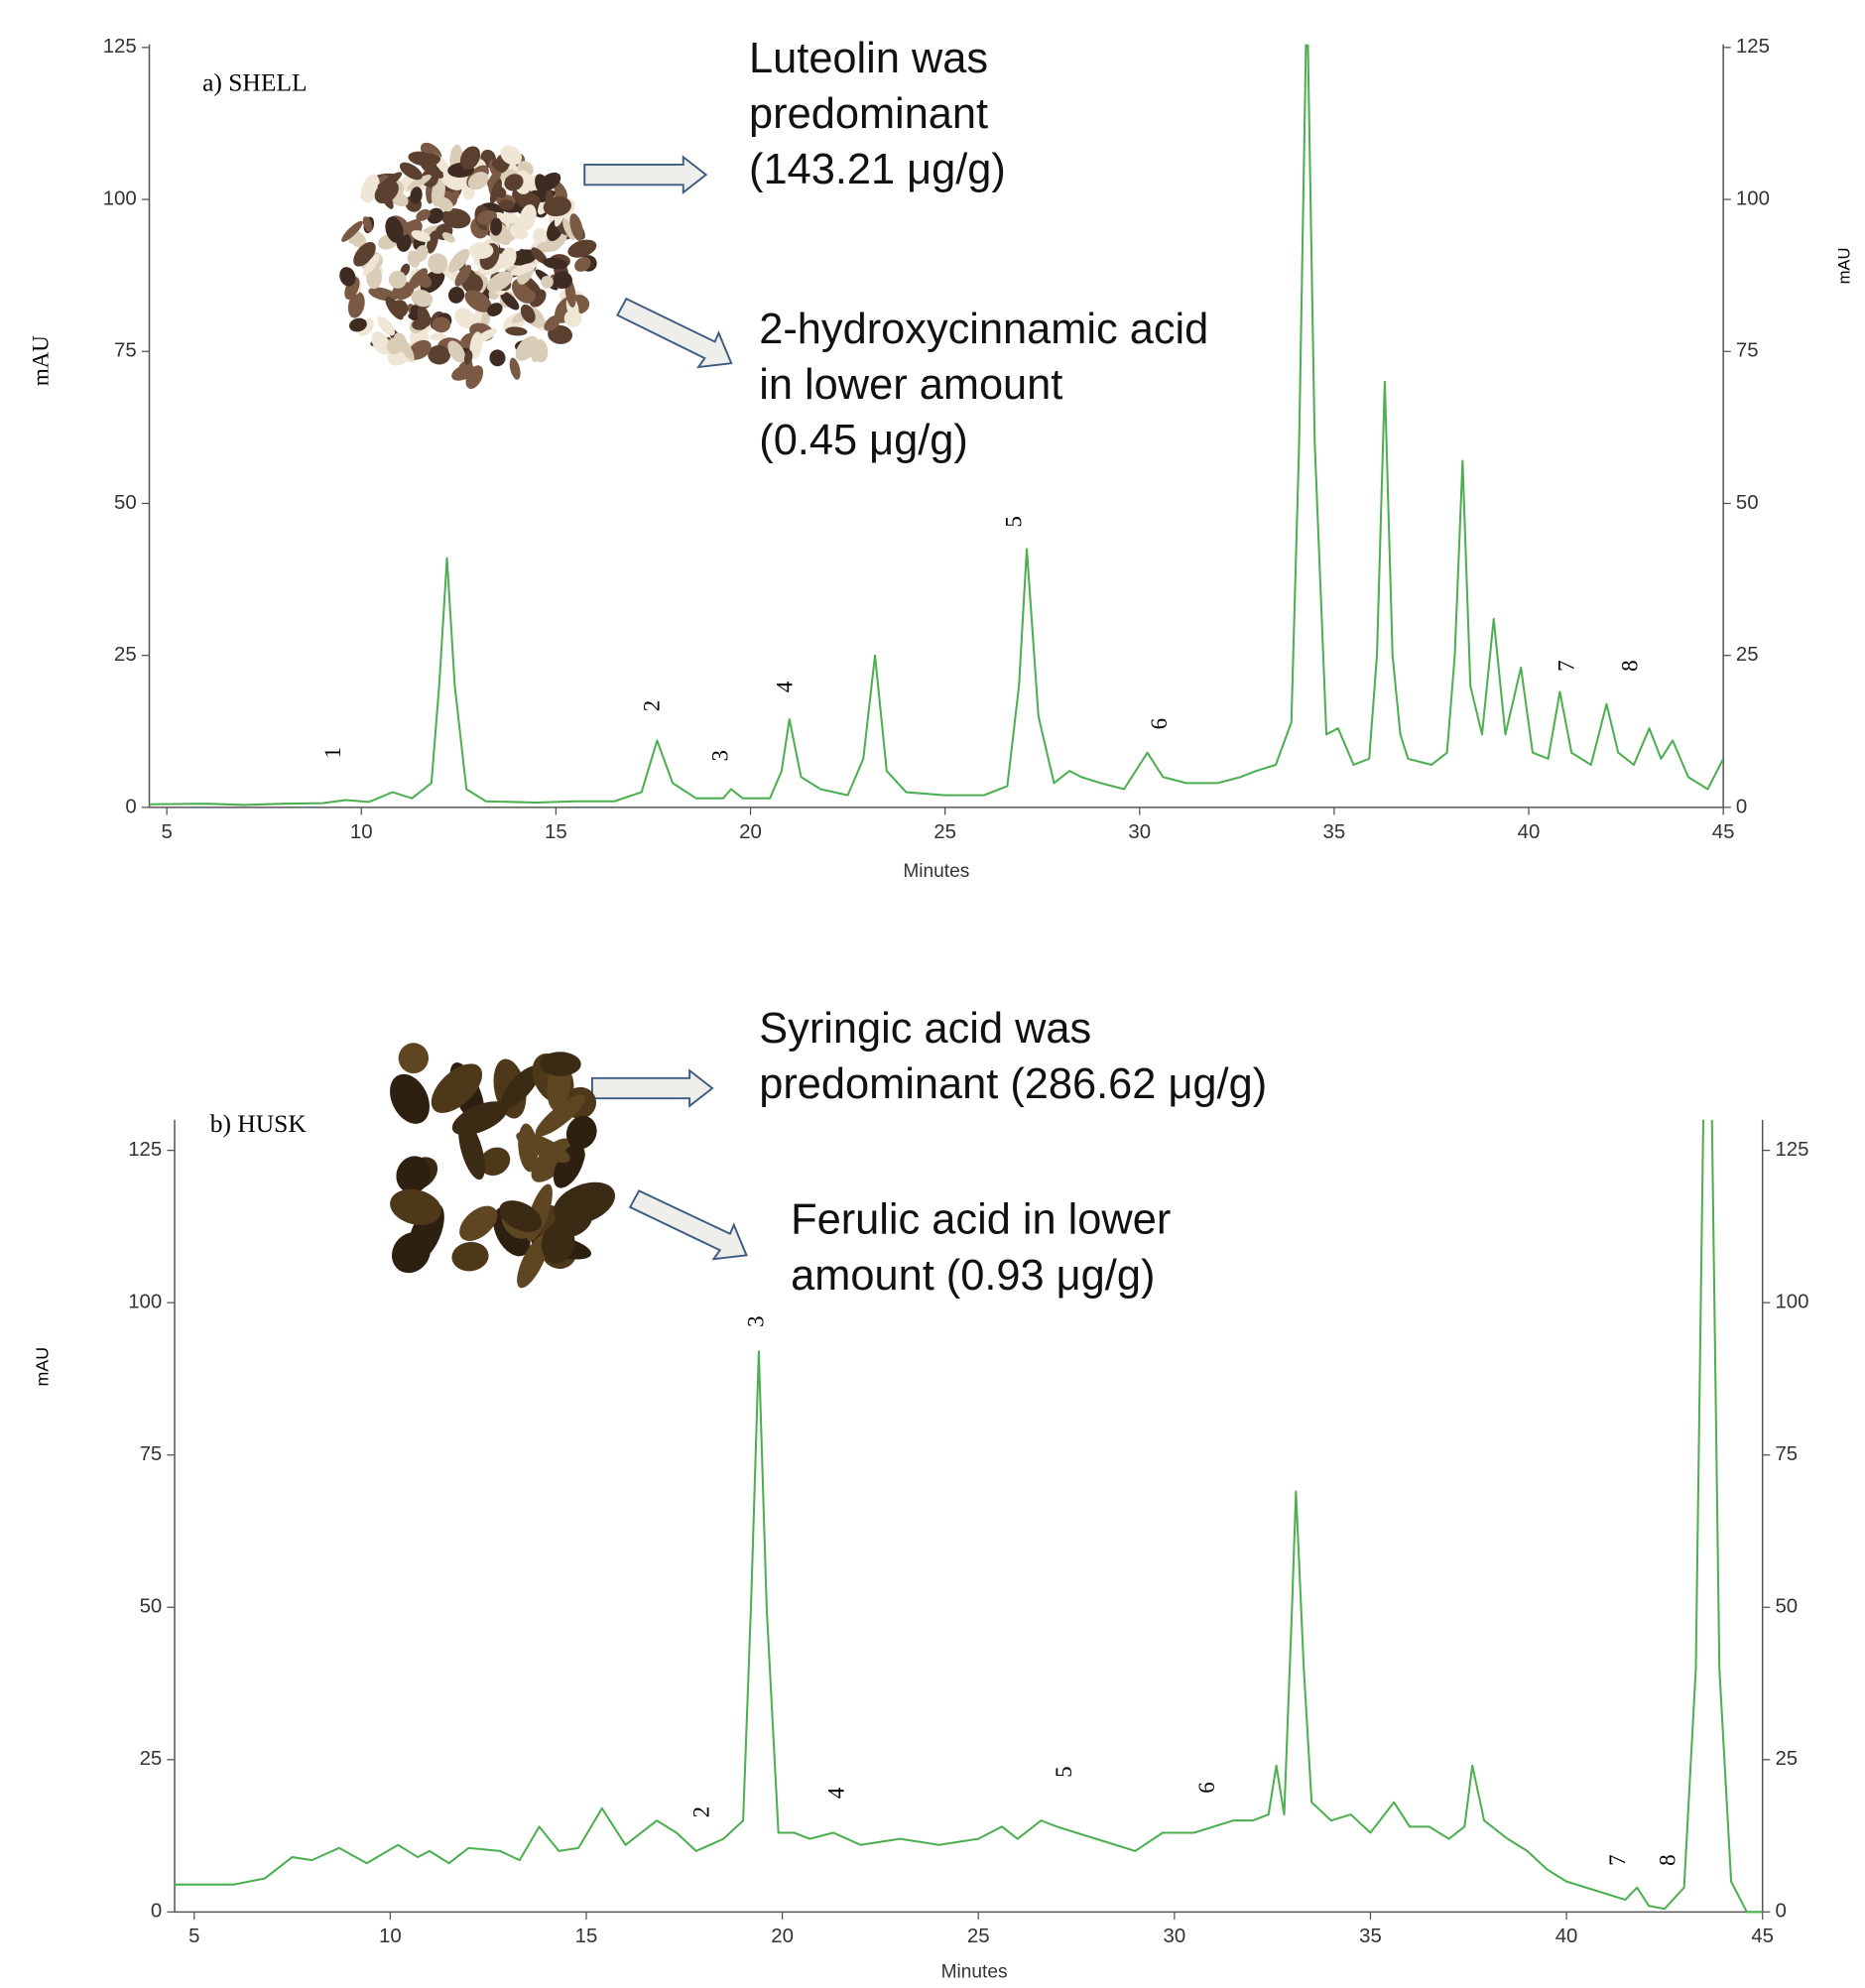 The image size is (1865, 1988). Describe the element at coordinates (332, 753) in the screenshot. I see `peak-label: 1` at that location.